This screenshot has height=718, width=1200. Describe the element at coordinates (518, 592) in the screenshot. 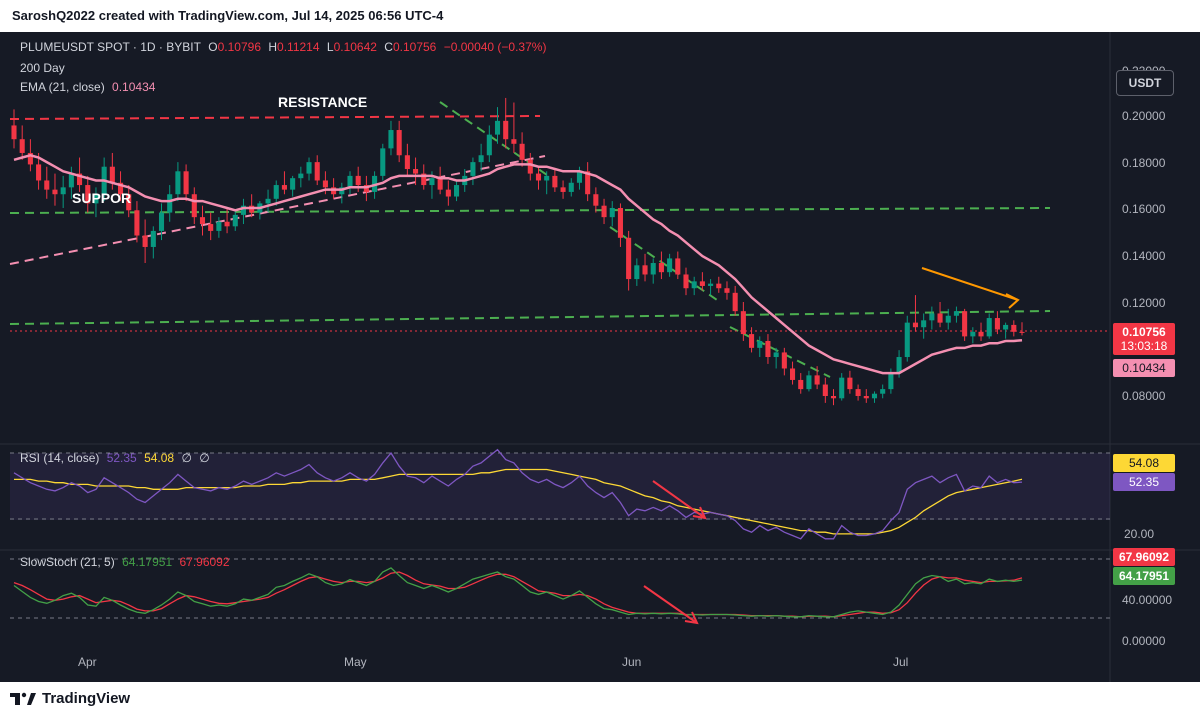

I see `stoch-k-line` at that location.